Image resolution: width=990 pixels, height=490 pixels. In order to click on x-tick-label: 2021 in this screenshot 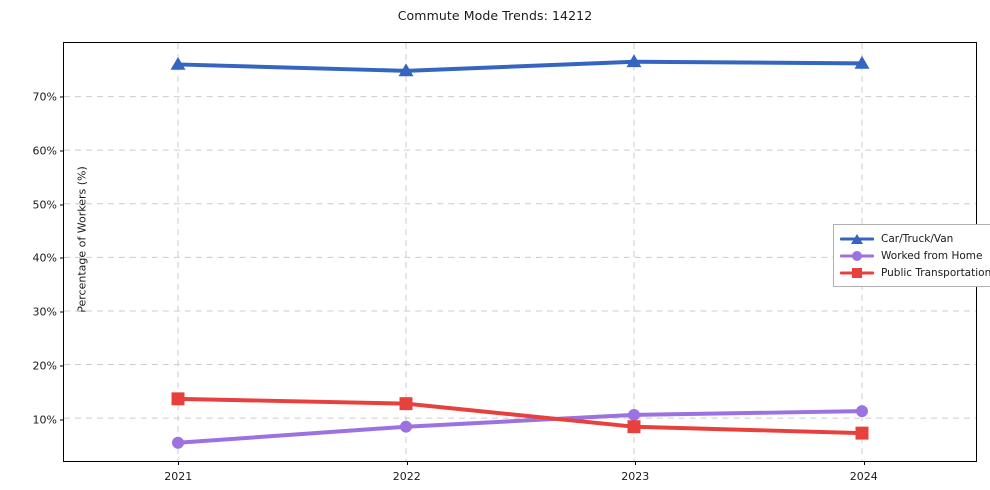, I will do `click(178, 476)`.